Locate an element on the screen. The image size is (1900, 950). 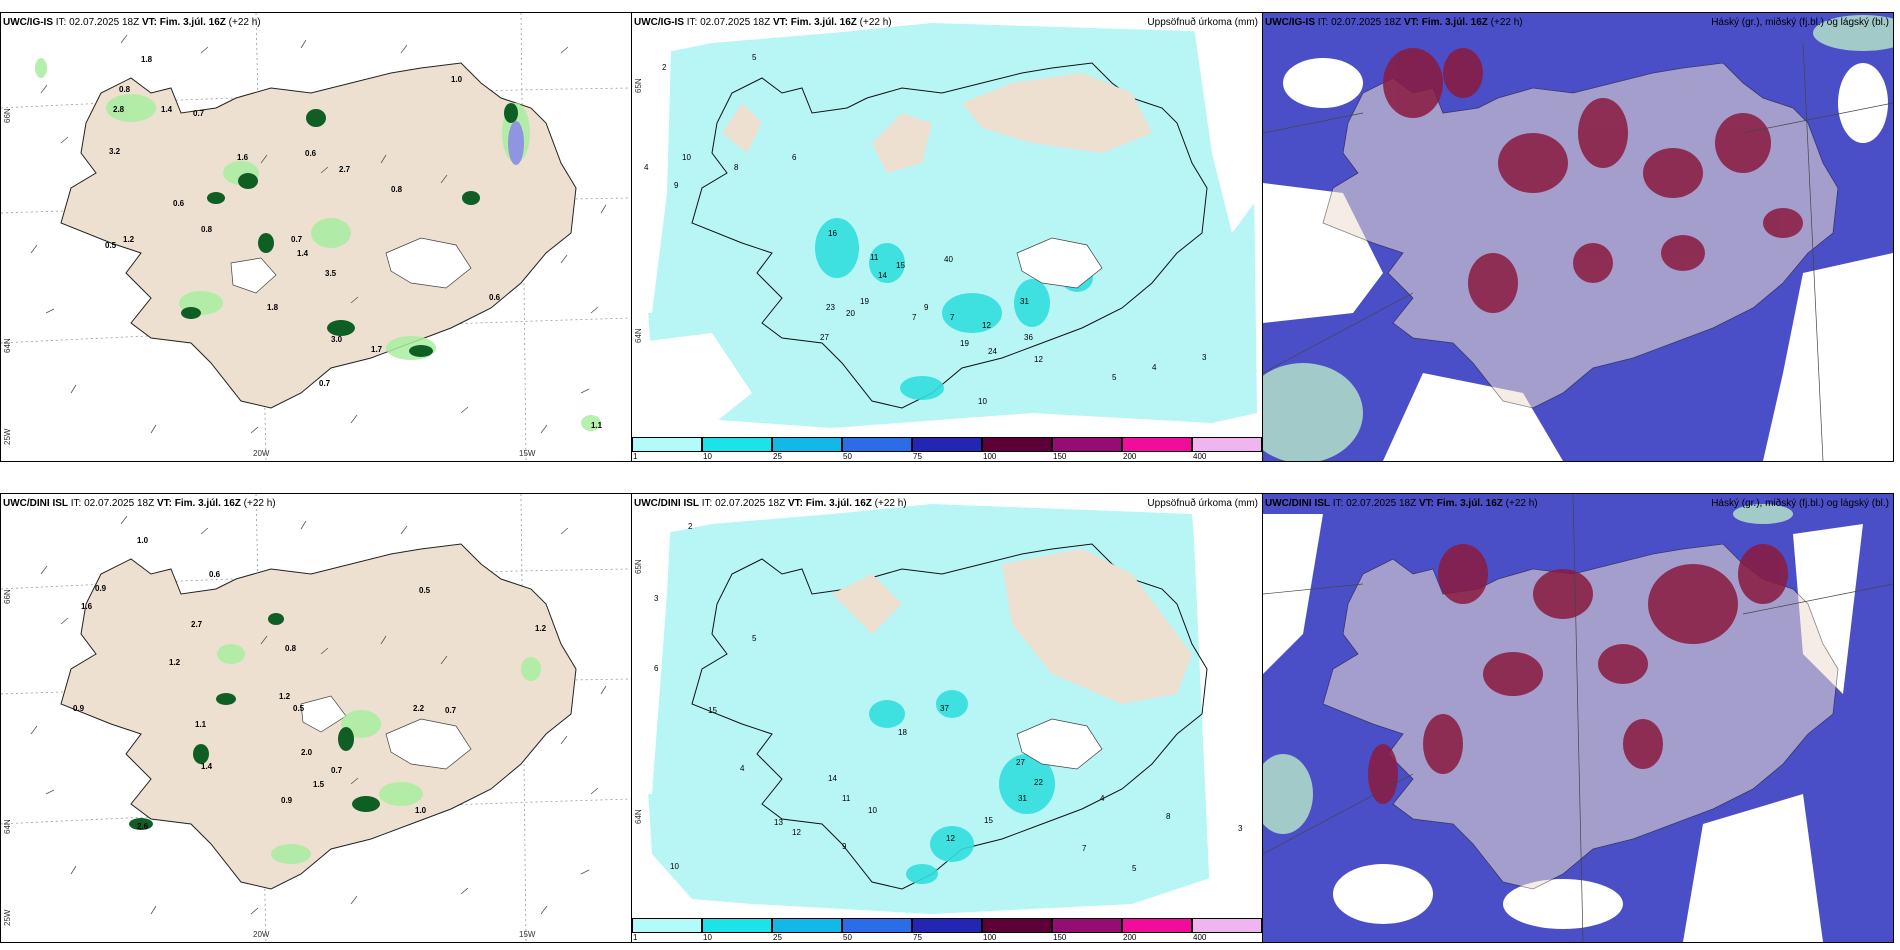
value-label: 8 is located at coordinates (736, 167).